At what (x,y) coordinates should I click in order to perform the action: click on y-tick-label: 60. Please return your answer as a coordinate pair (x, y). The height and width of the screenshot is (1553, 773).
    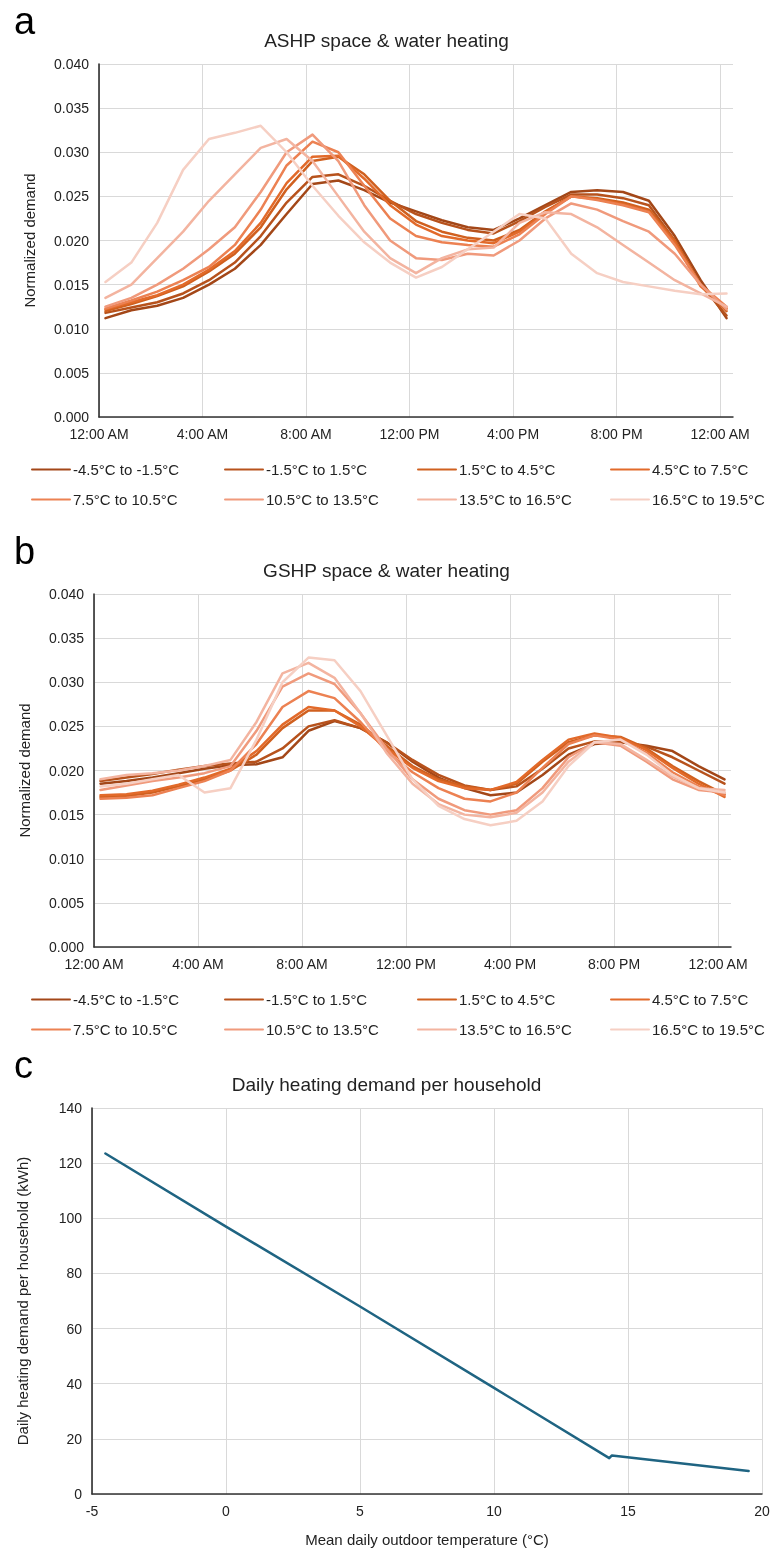
    Looking at the image, I should click on (74, 1328).